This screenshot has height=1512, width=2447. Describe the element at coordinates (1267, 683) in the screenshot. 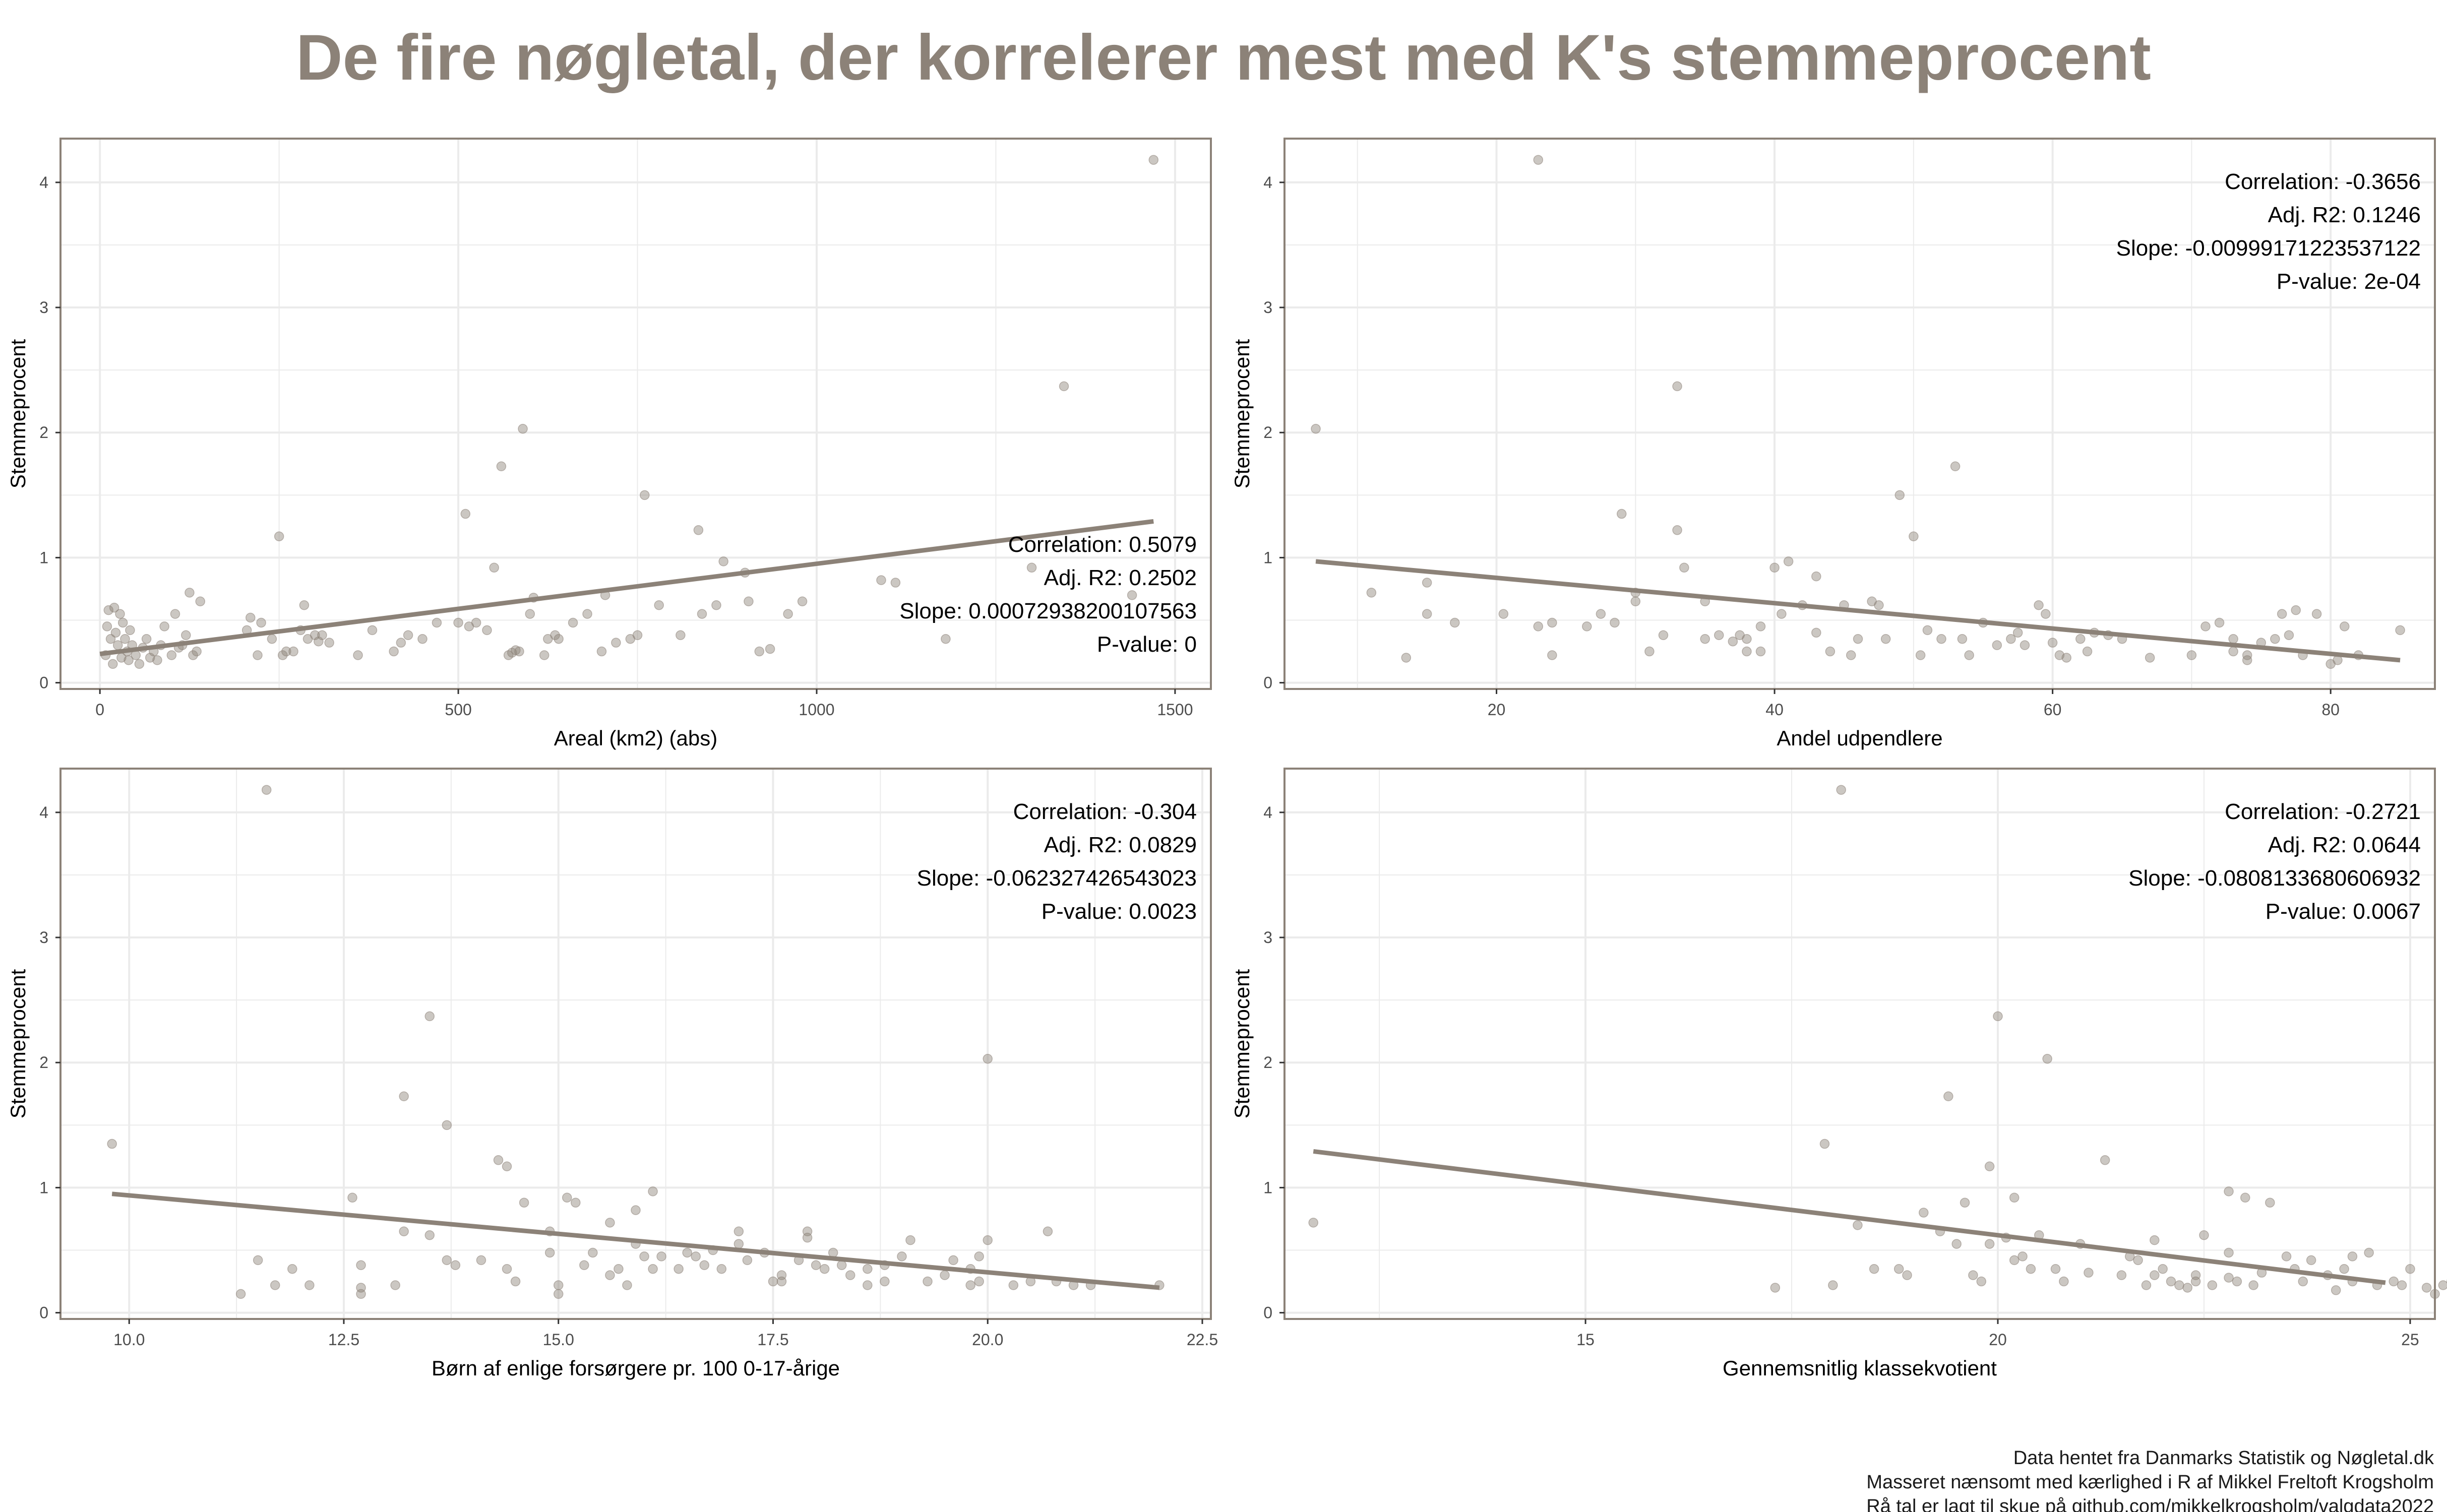

I see `y-tick-label: 0` at that location.